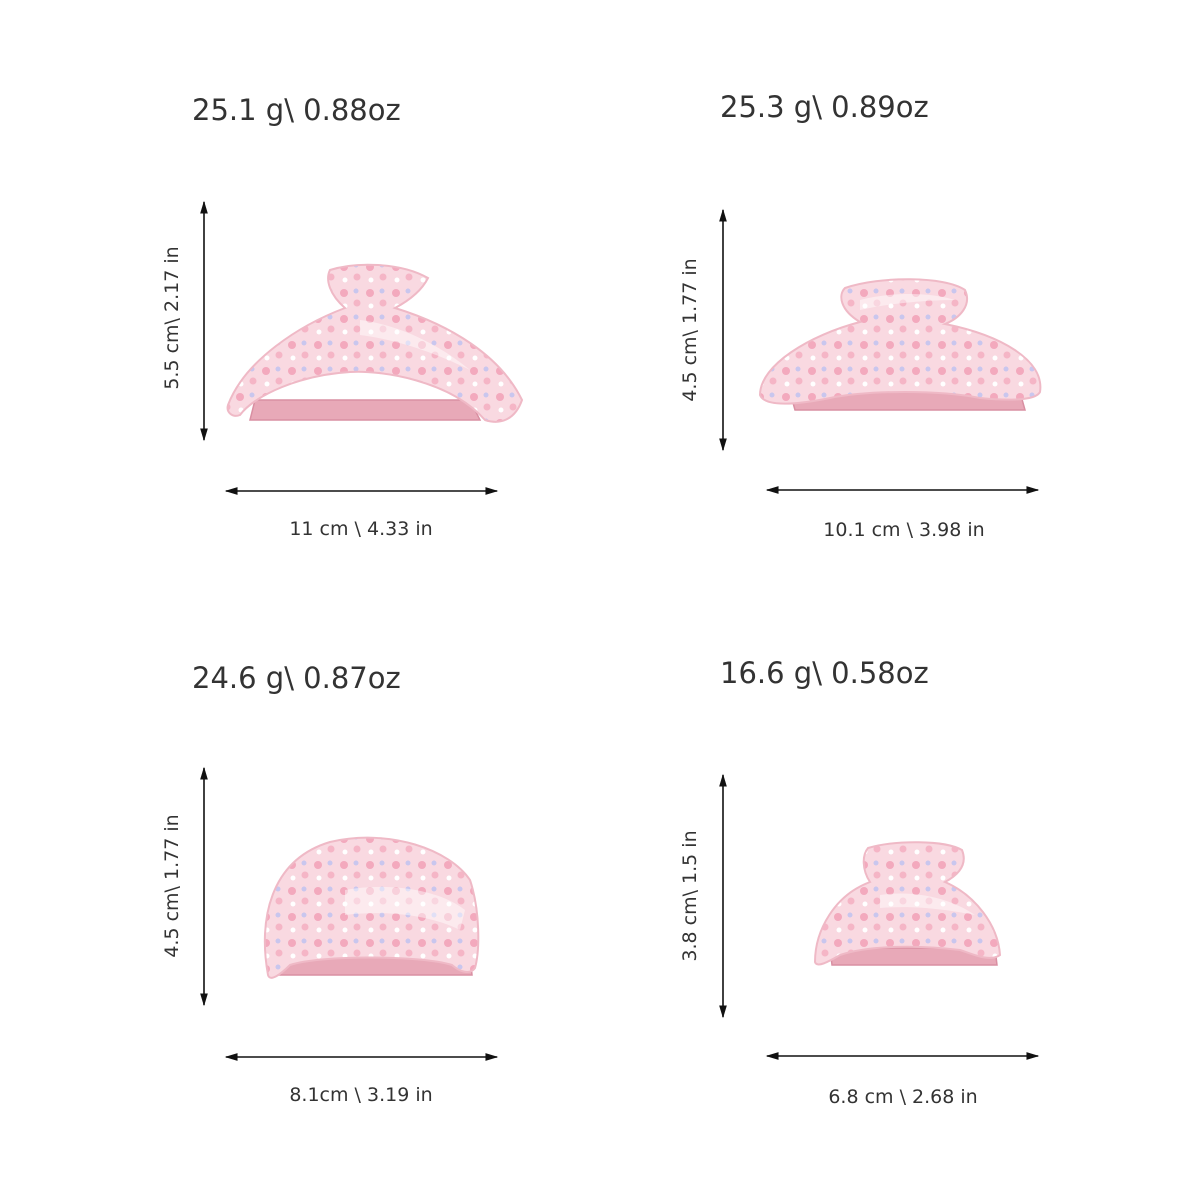  Describe the element at coordinates (903, 530) in the screenshot. I see `width: 10.1 cm \ 3.98 in` at that location.